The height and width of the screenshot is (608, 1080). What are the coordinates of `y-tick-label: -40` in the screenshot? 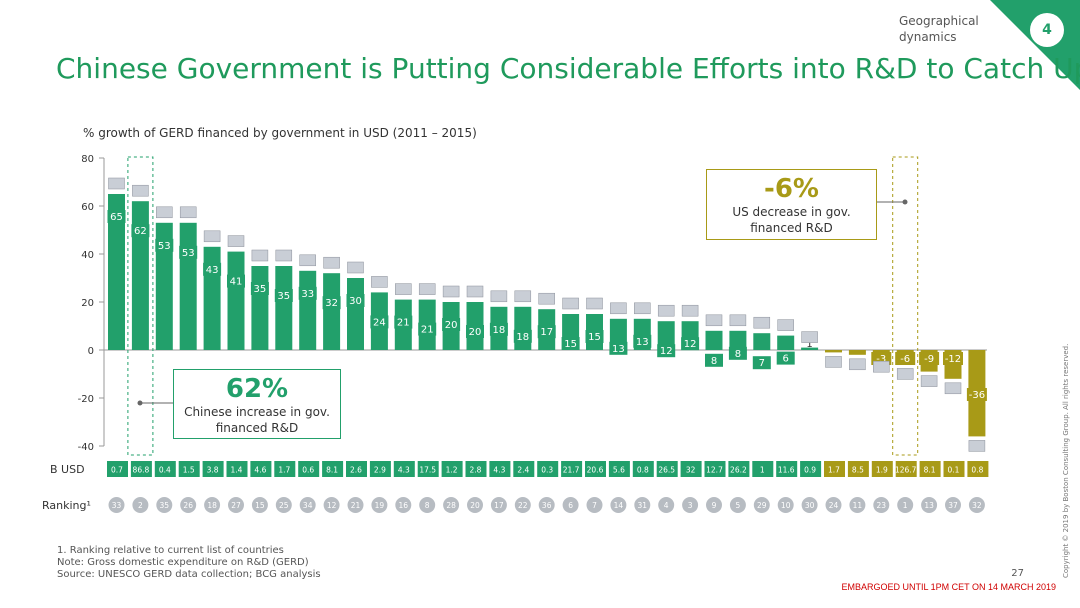 It's located at (86, 447).